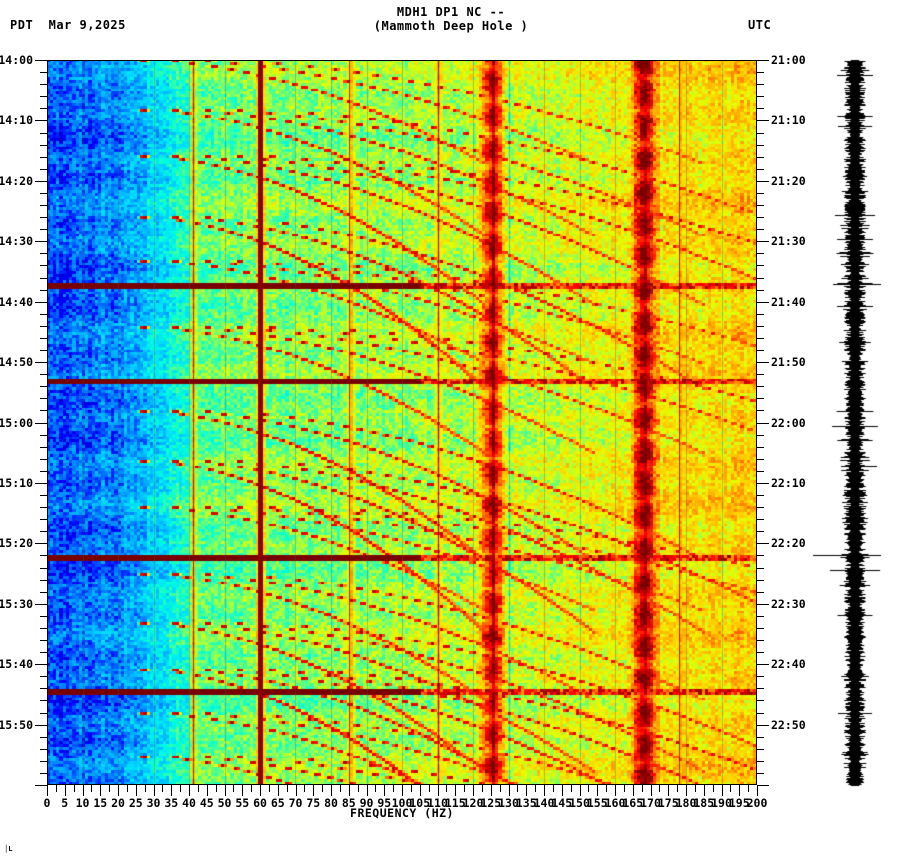 This screenshot has height=864, width=902. What do you see at coordinates (437, 803) in the screenshot?
I see `freq-label: 110` at bounding box center [437, 803].